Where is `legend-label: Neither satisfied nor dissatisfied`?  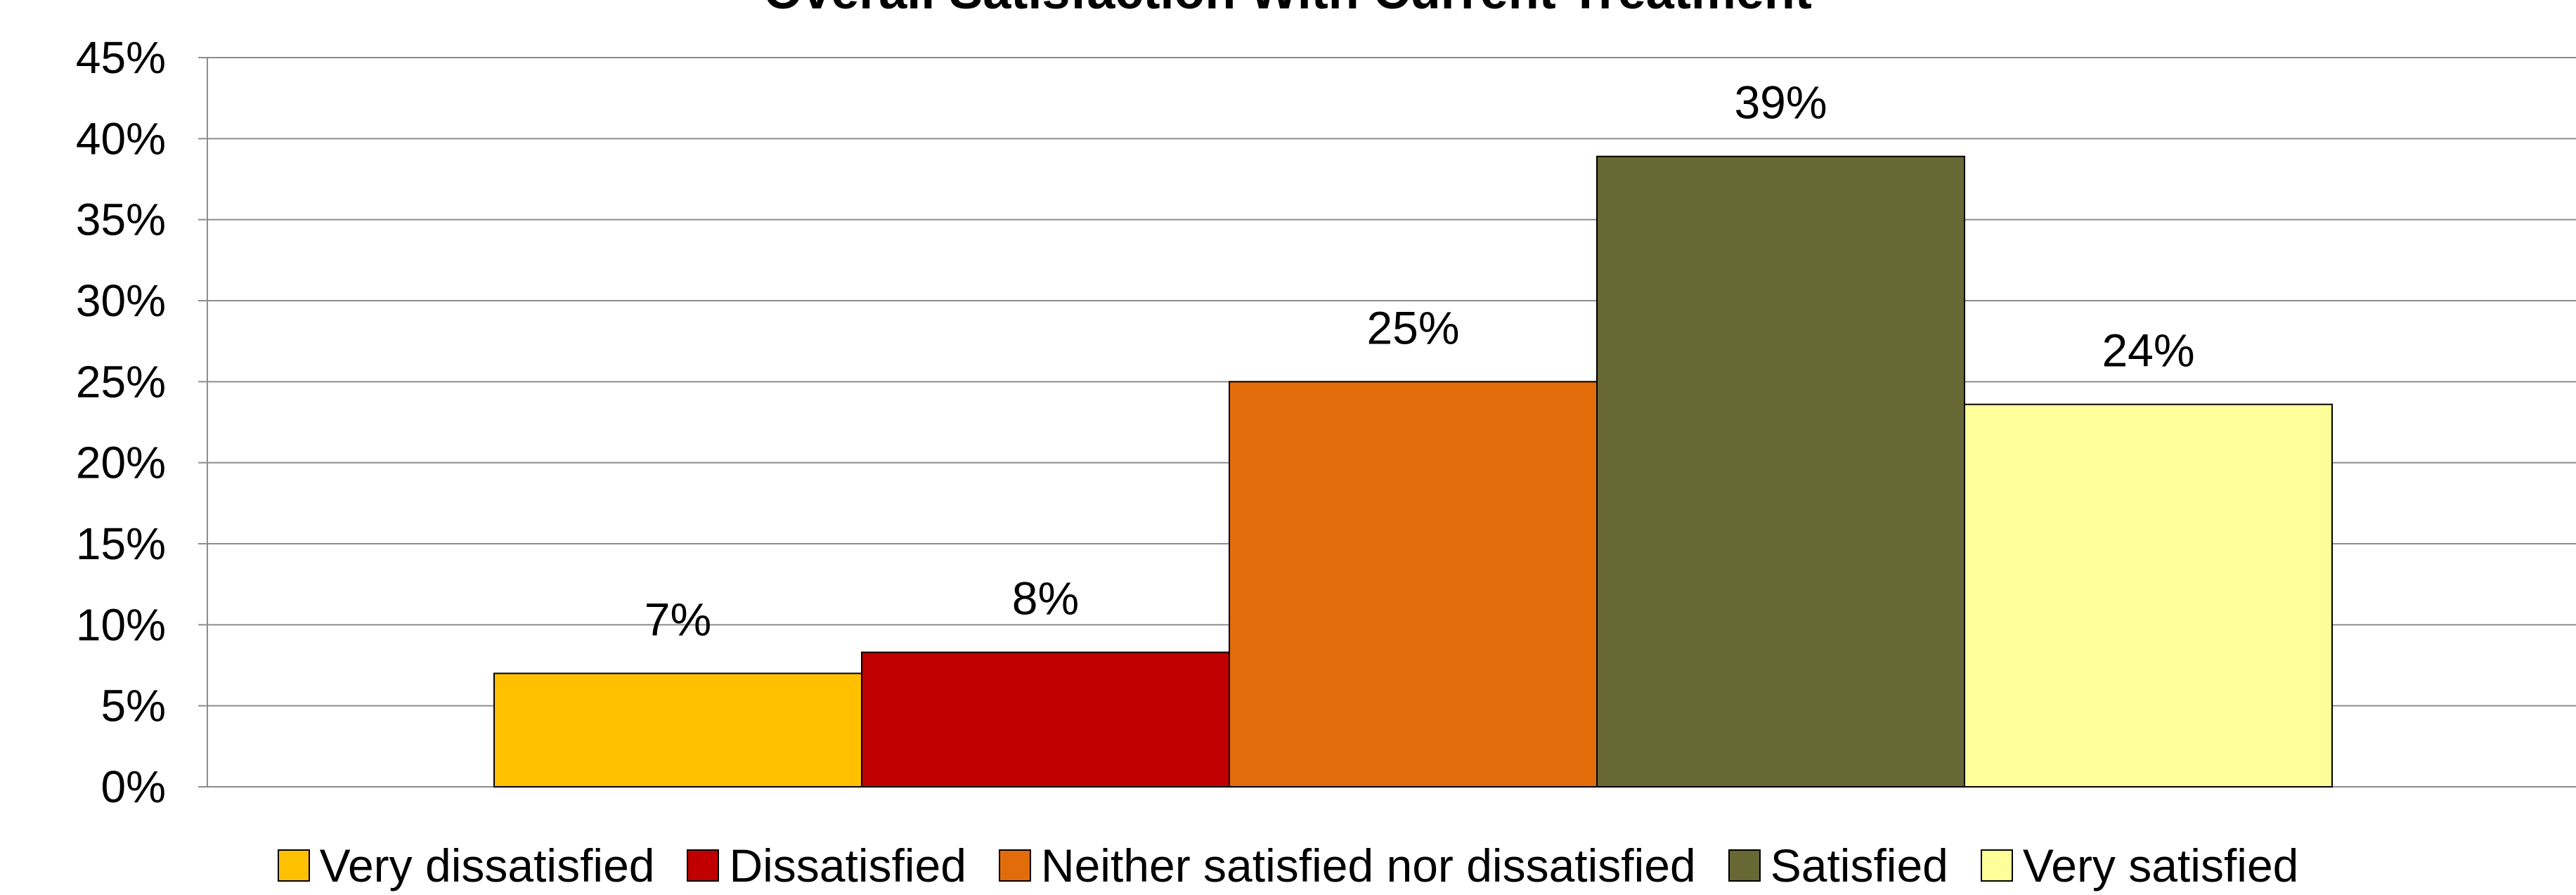 legend-label: Neither satisfied nor dissatisfied is located at coordinates (1368, 865).